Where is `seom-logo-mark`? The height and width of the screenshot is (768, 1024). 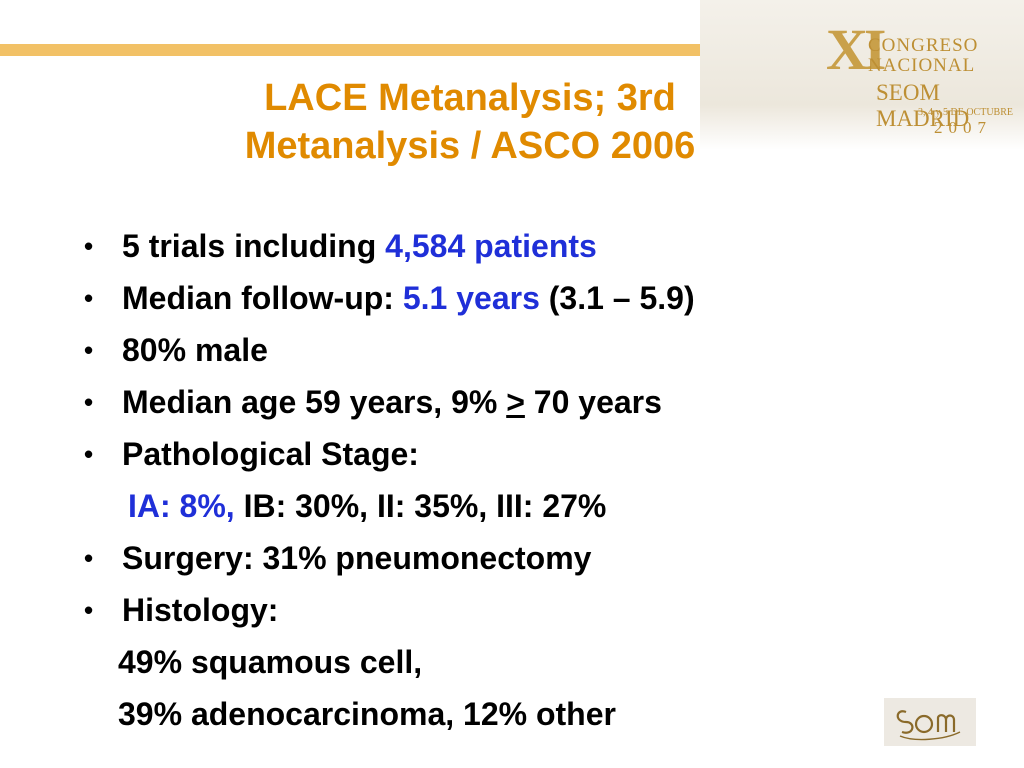
seom-logo-mark is located at coordinates (928, 725).